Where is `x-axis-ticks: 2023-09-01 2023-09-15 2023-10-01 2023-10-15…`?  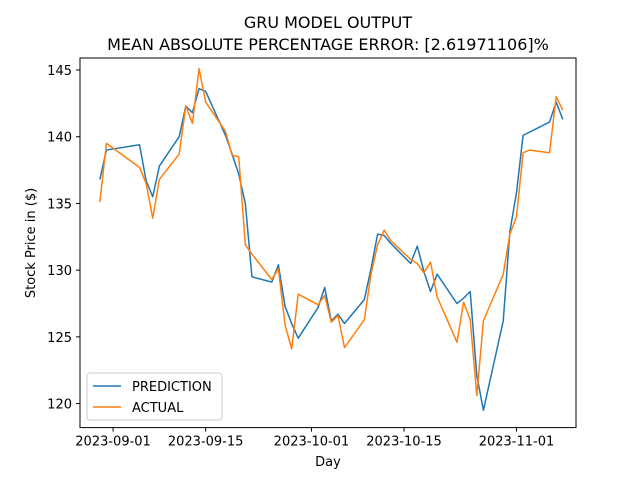
x-axis-ticks: 2023-09-01 2023-09-15 2023-10-01 2023-10-15… is located at coordinates (315, 438).